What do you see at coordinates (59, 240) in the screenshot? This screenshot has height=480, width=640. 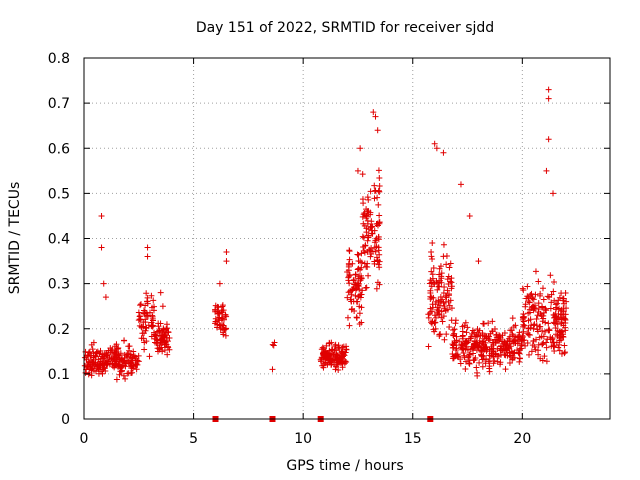 I see `y-tick-label: 0.4` at bounding box center [59, 240].